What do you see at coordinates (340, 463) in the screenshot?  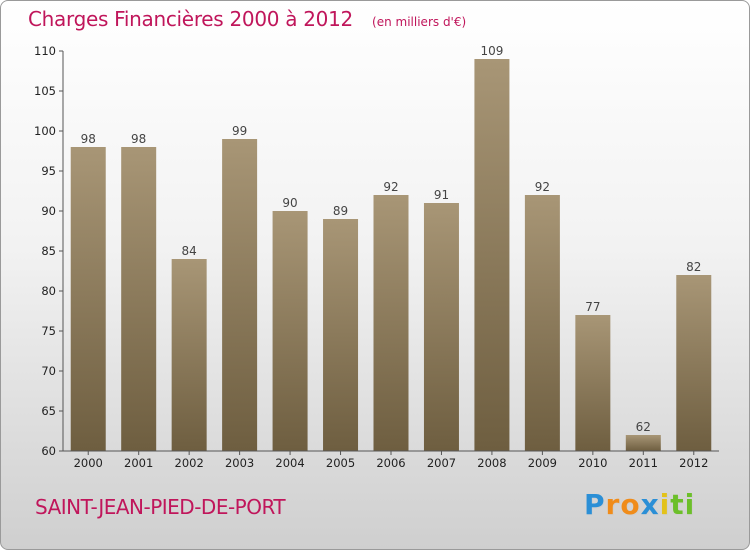 I see `x-tick-label-2005: 2005` at bounding box center [340, 463].